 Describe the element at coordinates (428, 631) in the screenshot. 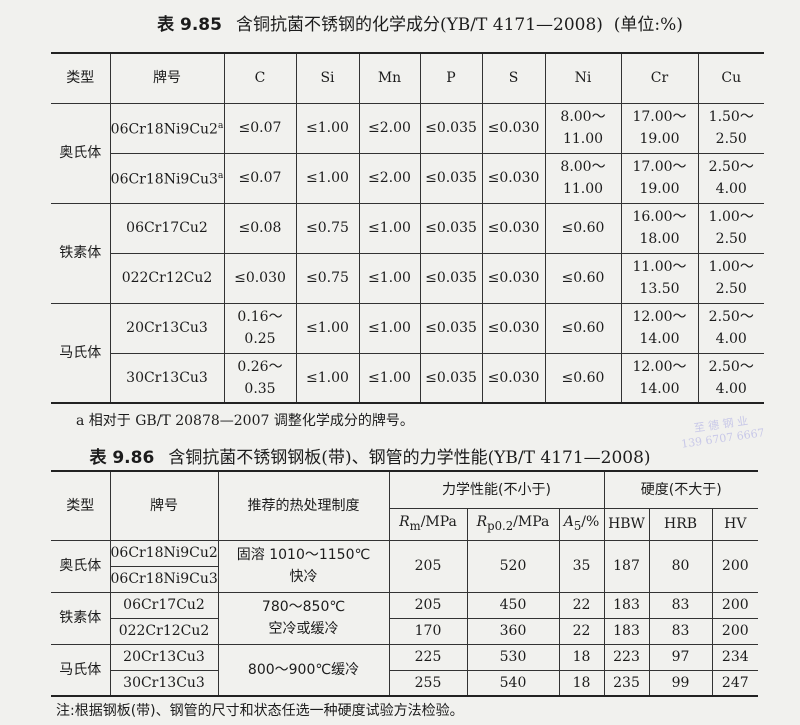

I see `value-cell: 170` at that location.